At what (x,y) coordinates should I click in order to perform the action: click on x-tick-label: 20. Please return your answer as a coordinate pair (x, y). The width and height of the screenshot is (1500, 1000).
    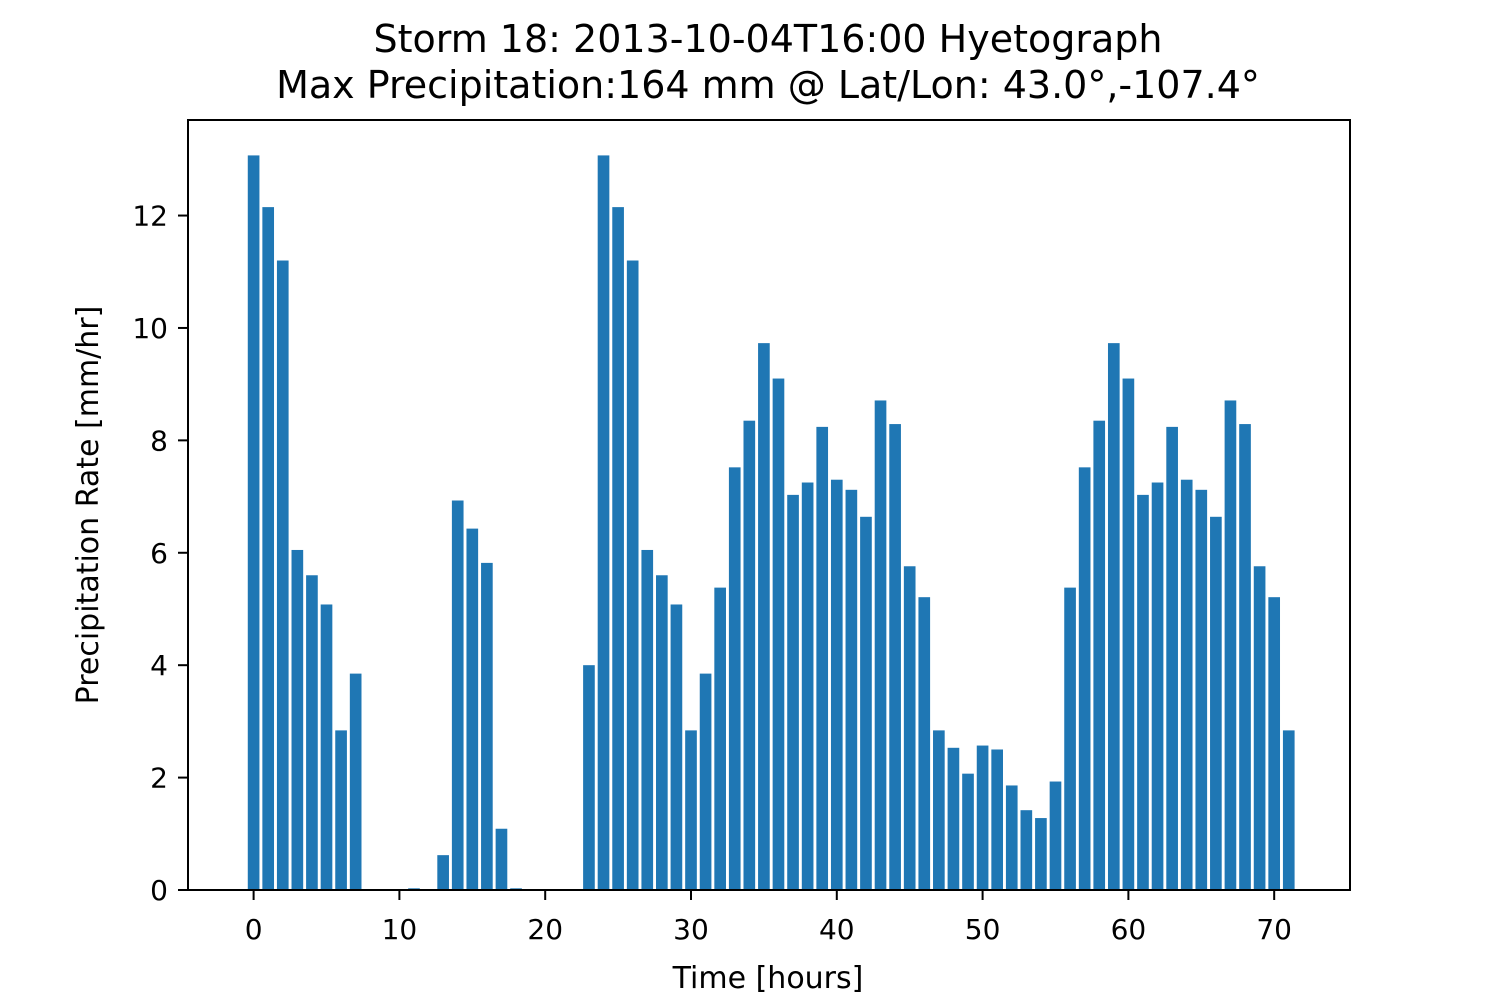
    Looking at the image, I should click on (545, 929).